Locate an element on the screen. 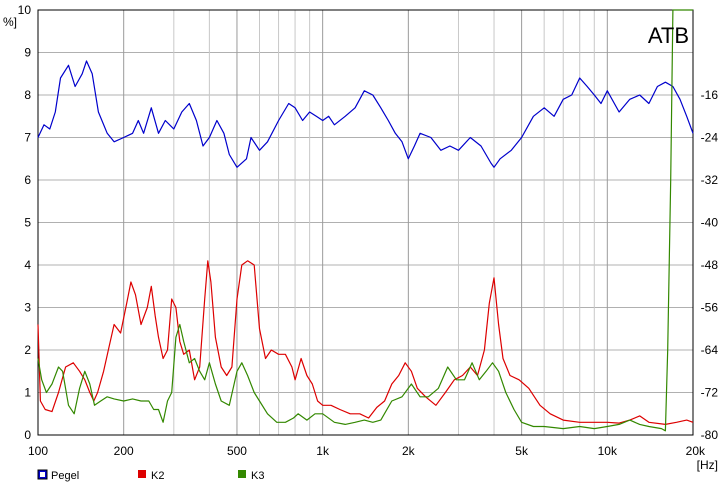 The width and height of the screenshot is (723, 486). y-right-tick-label: -80 is located at coordinates (710, 435).